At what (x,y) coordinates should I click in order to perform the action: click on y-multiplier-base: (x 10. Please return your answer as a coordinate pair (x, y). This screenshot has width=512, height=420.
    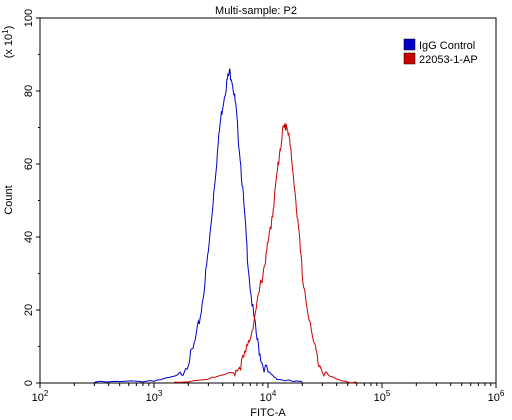
    Looking at the image, I should click on (9, 46).